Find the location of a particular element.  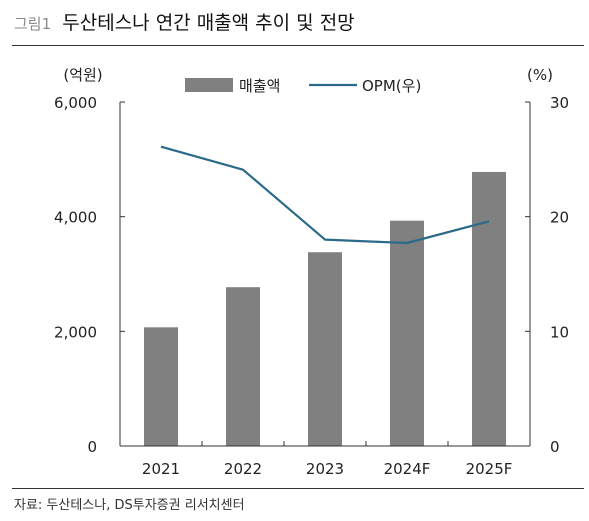

figure-title: 두산테스나 연간 매출액 추이 및 전망 is located at coordinates (208, 23).